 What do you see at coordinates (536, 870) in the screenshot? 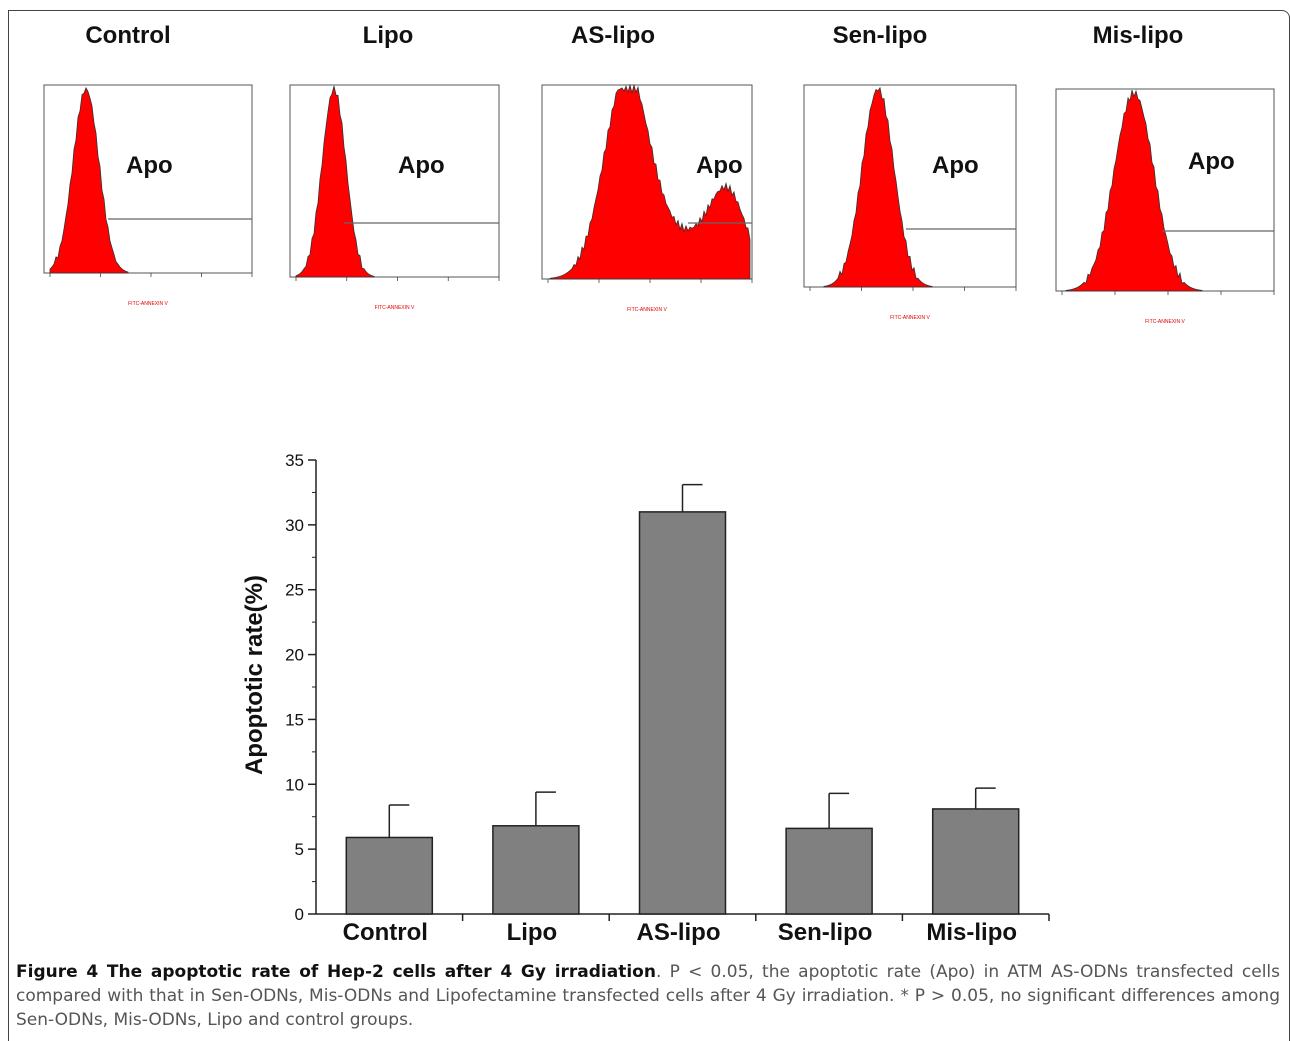
I see `bar-lipo` at bounding box center [536, 870].